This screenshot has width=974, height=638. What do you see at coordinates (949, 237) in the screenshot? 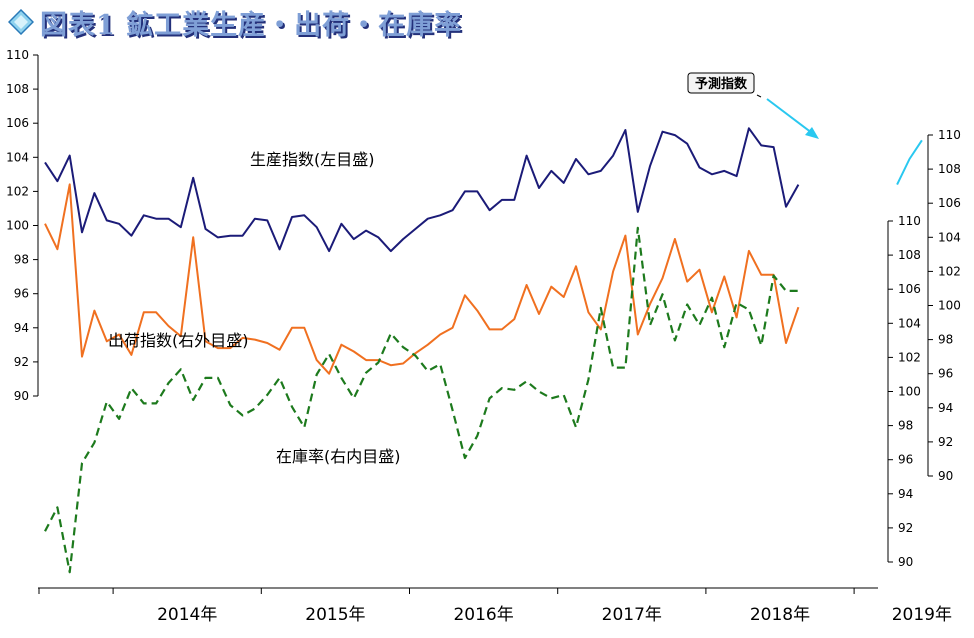
I see `right_outer-tick-label: 104` at bounding box center [949, 237].